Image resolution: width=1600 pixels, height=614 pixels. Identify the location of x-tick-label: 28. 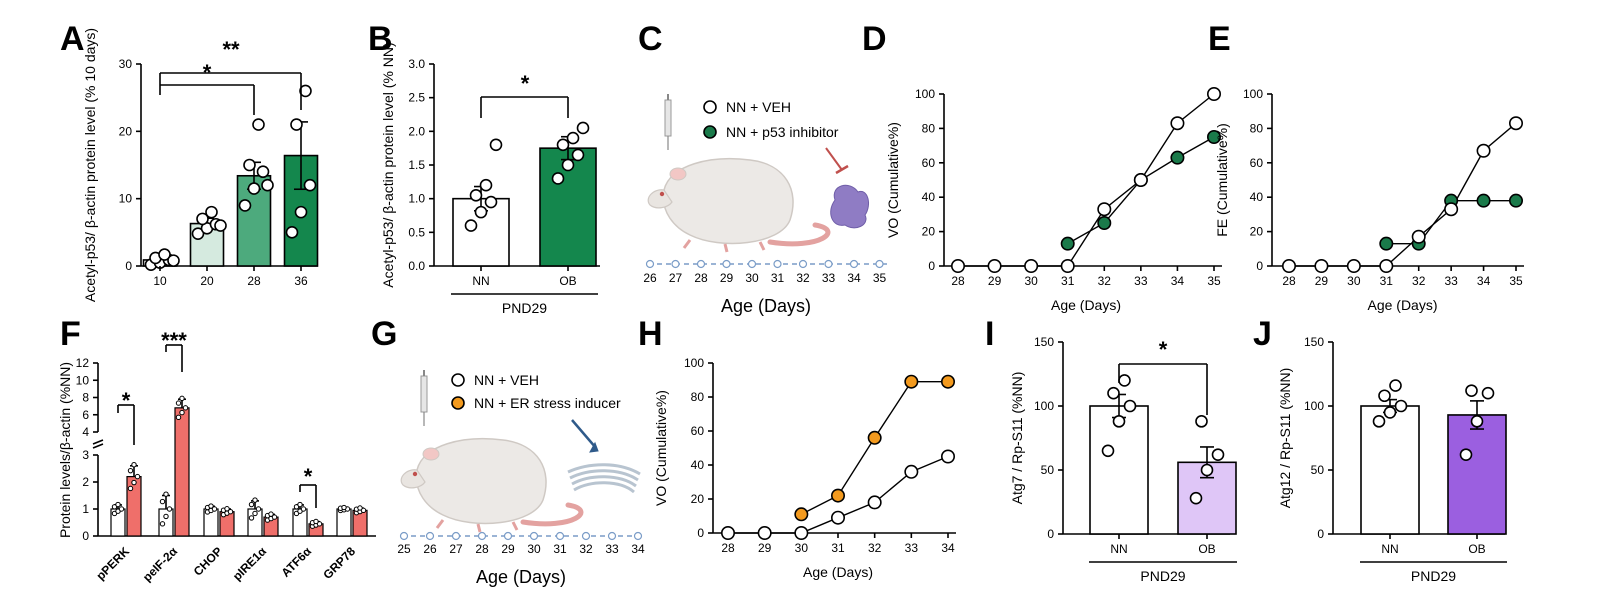
(1289, 281).